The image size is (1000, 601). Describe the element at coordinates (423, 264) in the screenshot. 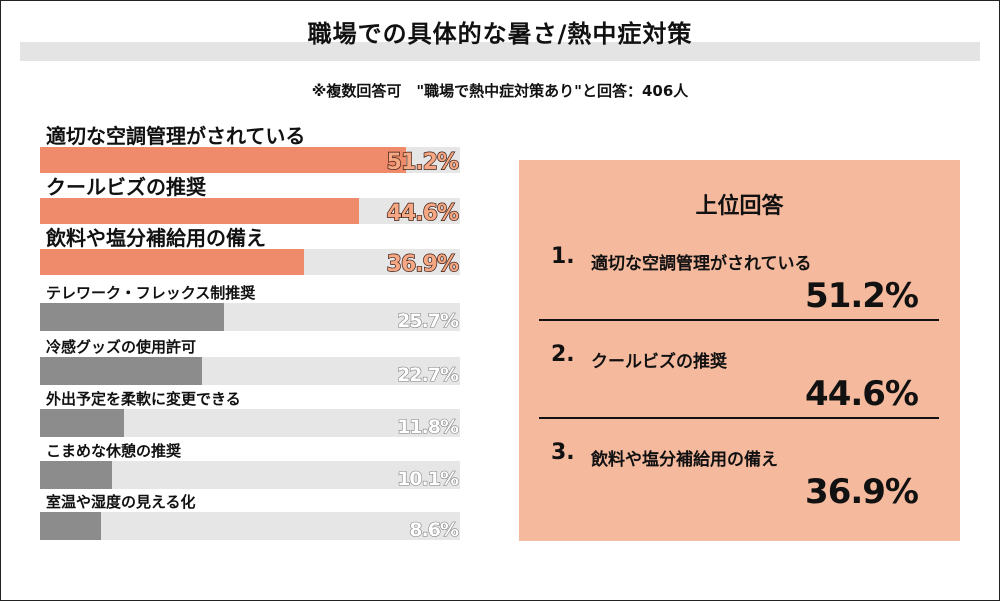

I see `value-label: 36.9%` at that location.